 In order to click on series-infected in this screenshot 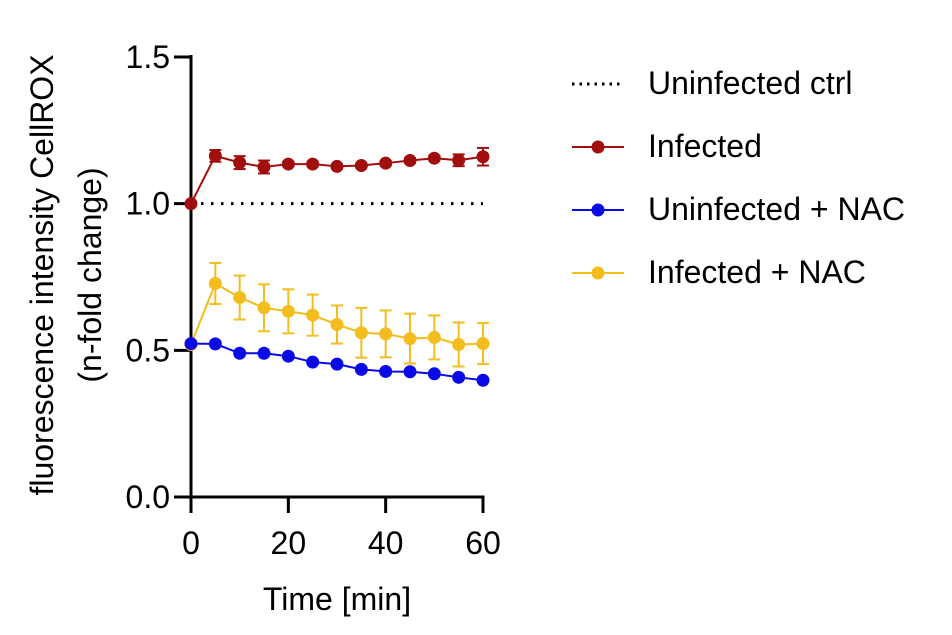, I will do `click(337, 178)`.